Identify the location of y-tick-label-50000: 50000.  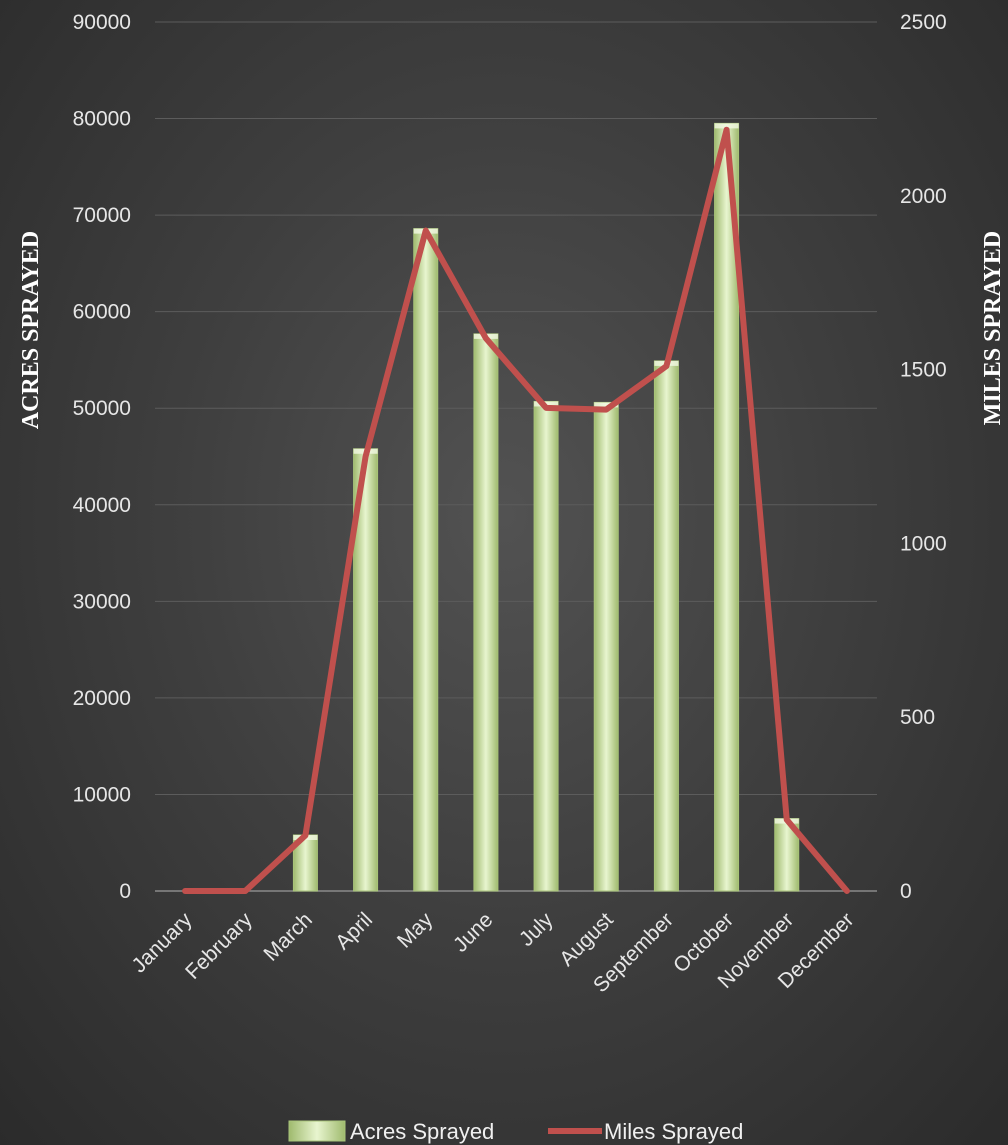
(102, 408).